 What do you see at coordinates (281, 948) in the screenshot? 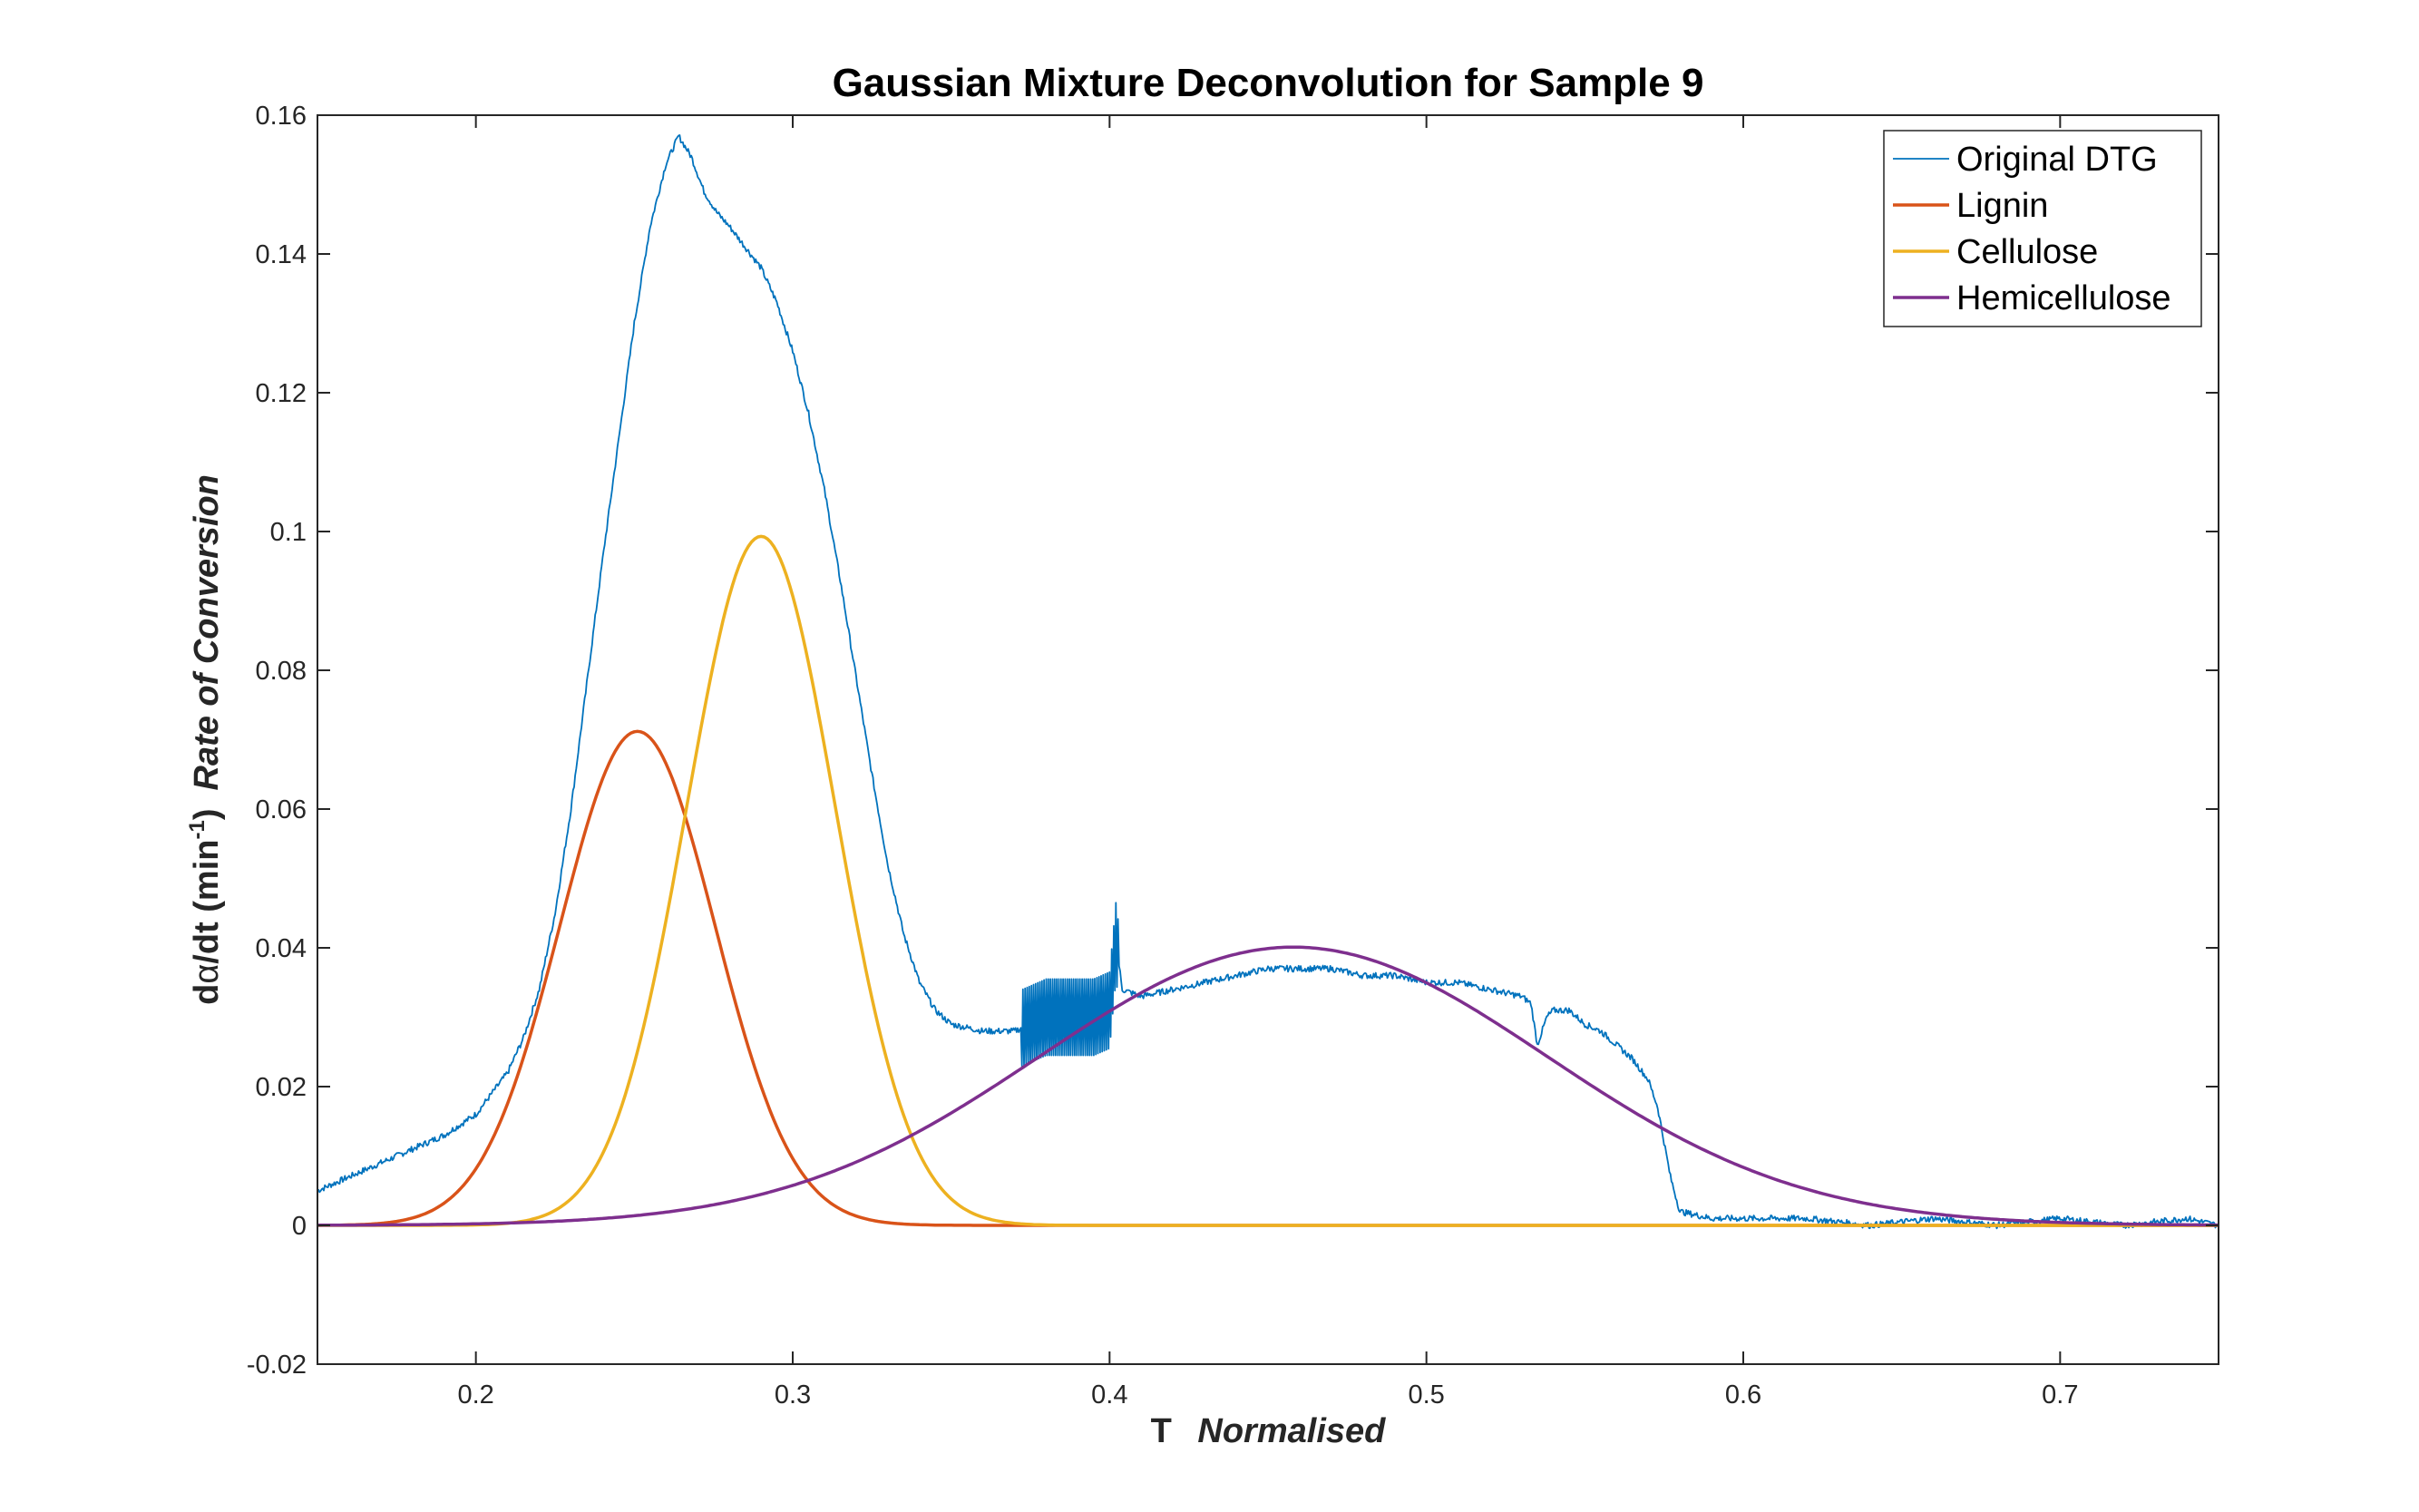
I see `y-tick-label: 0.04` at bounding box center [281, 948].